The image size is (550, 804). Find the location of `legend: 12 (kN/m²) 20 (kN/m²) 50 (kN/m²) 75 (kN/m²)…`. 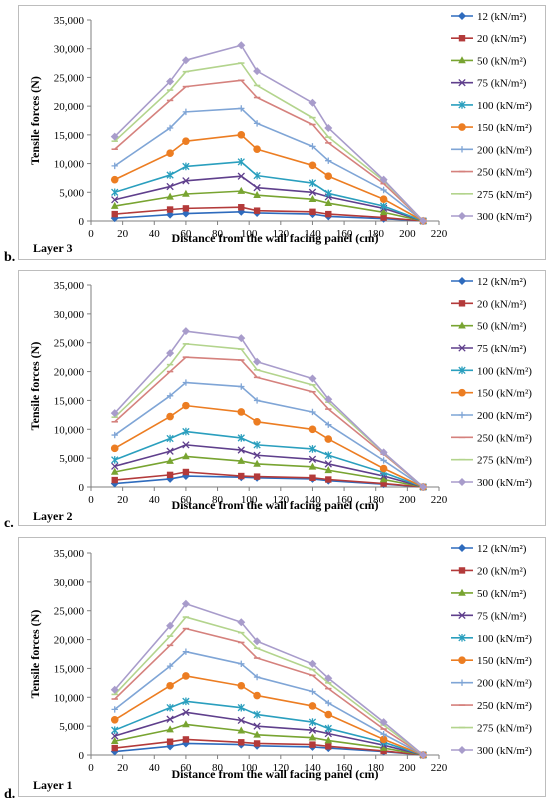

legend: 12 (kN/m²) 20 (kN/m²) 50 (kN/m²) 75 (kN/m²)… is located at coordinates (491, 382).